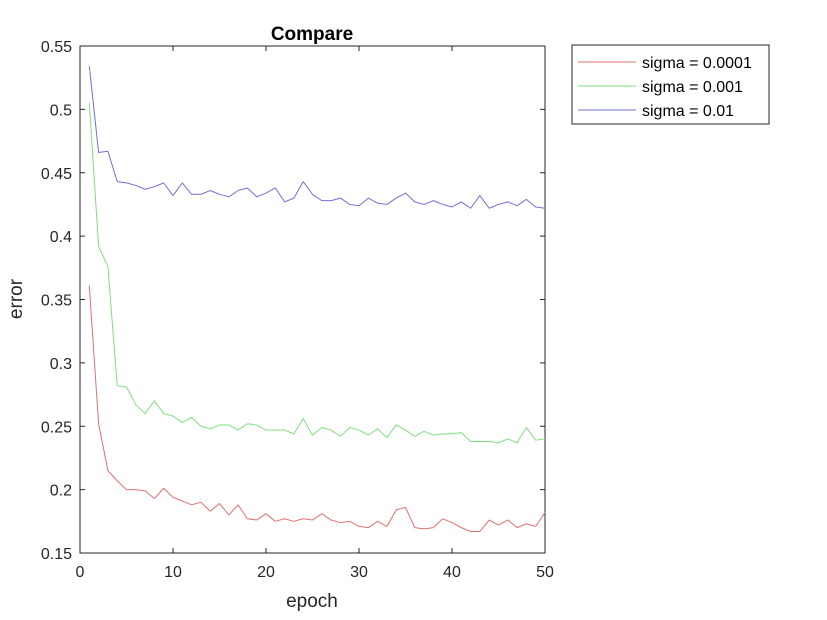 The width and height of the screenshot is (827, 620). Describe the element at coordinates (56, 301) in the screenshot. I see `y-tick-label: 0.35` at that location.